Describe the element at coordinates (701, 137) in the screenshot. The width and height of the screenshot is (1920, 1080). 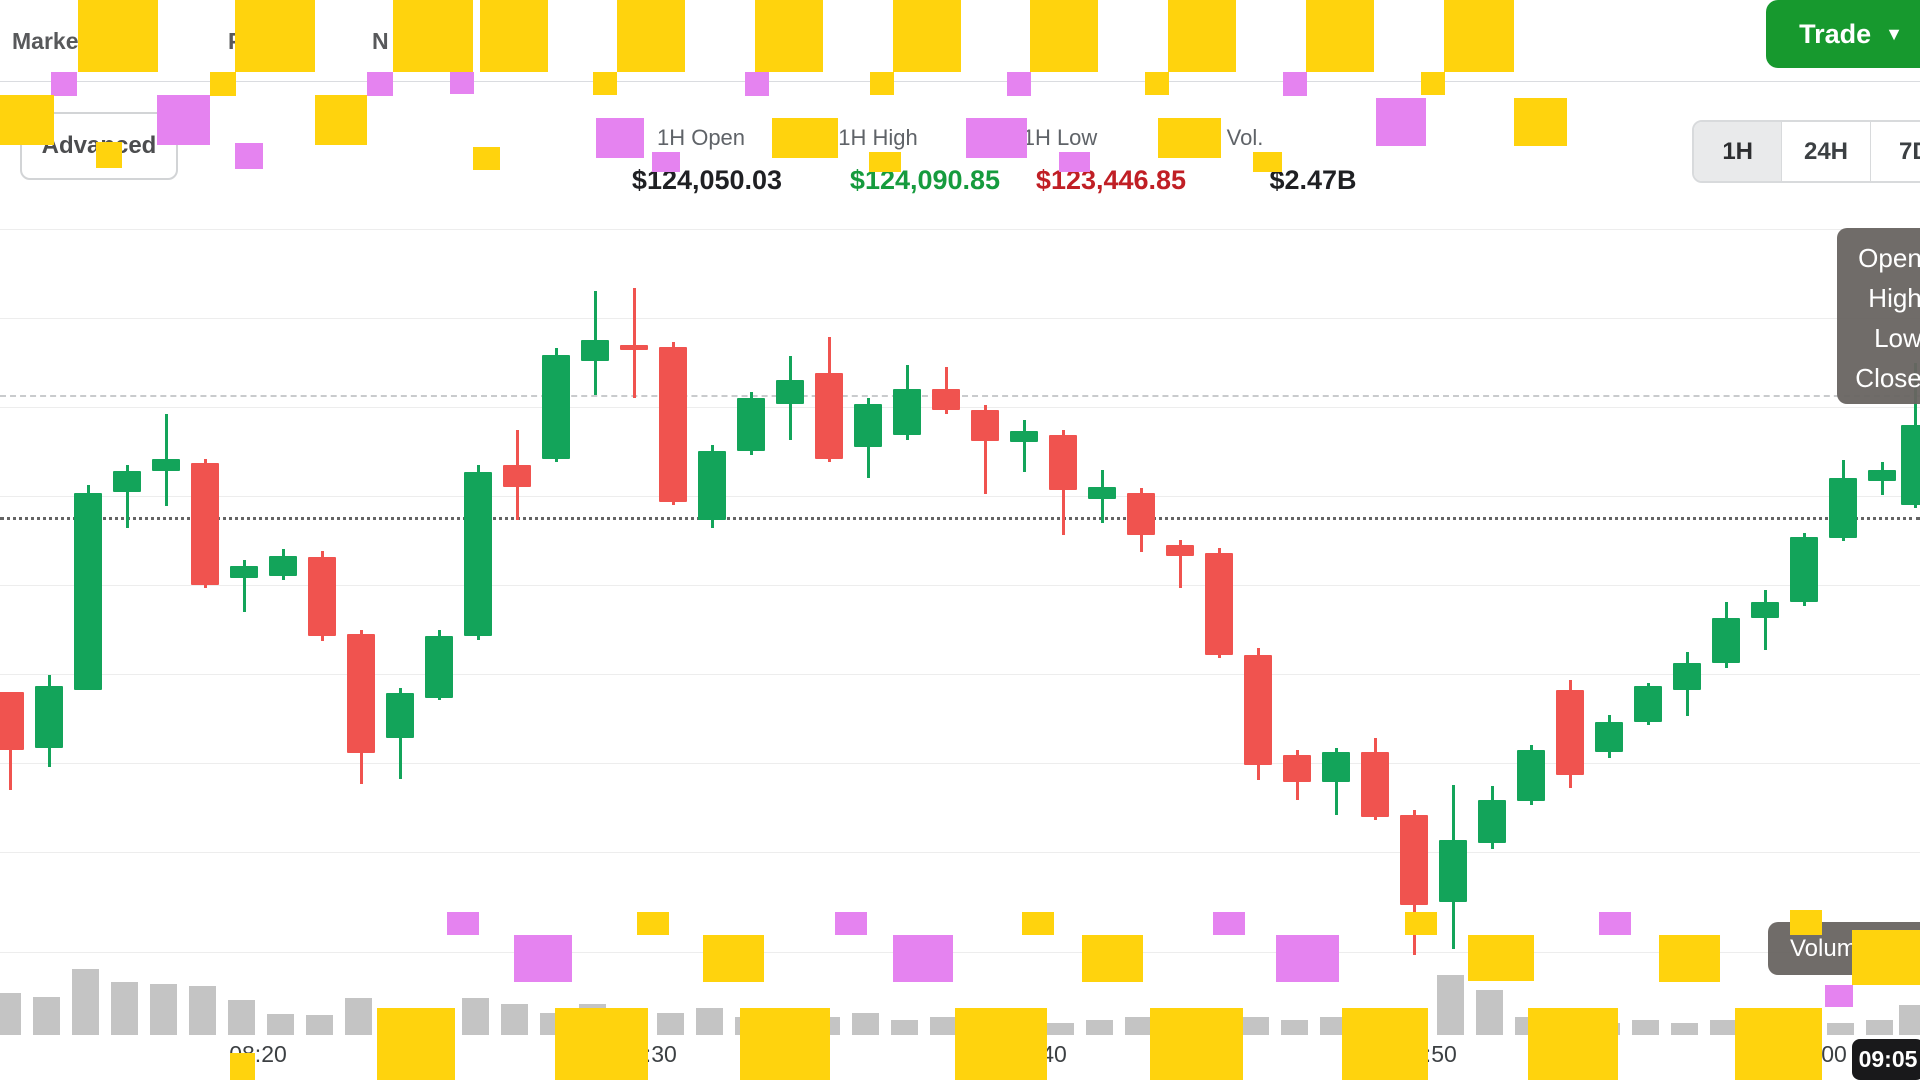
I see `stat-label-1h-open: 1H Open` at that location.